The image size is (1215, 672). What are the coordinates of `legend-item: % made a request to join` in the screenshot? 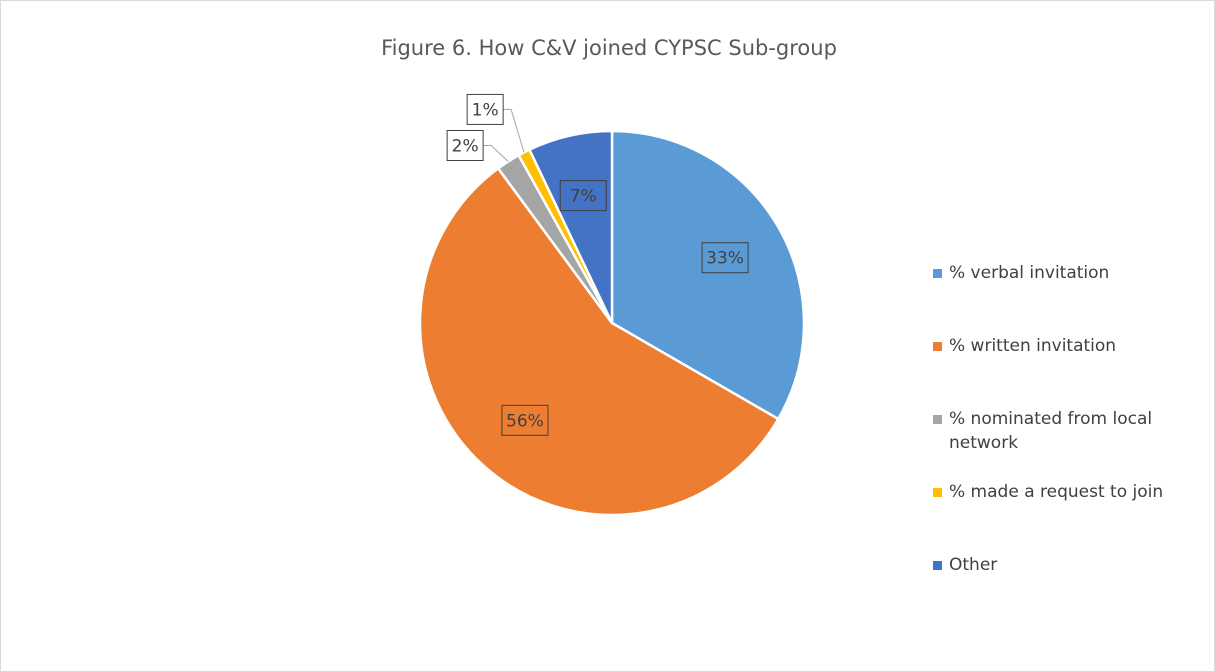 It's located at (1068, 492).